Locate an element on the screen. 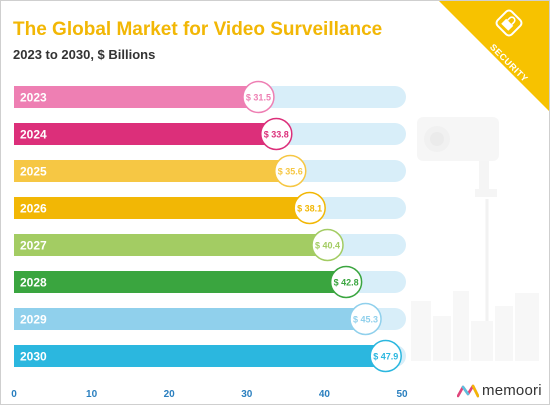 The height and width of the screenshot is (405, 550). bar-row-2028: 2028 $ 42.8 is located at coordinates (210, 282).